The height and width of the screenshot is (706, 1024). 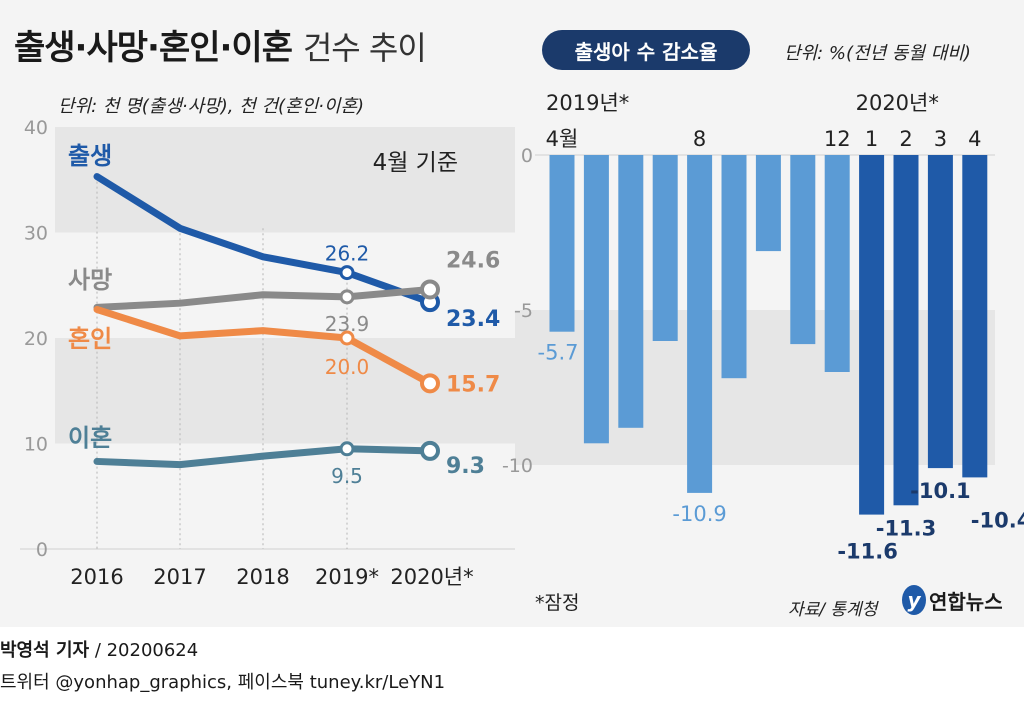 What do you see at coordinates (833, 610) in the screenshot?
I see `source-note: 자료/ 통계청` at bounding box center [833, 610].